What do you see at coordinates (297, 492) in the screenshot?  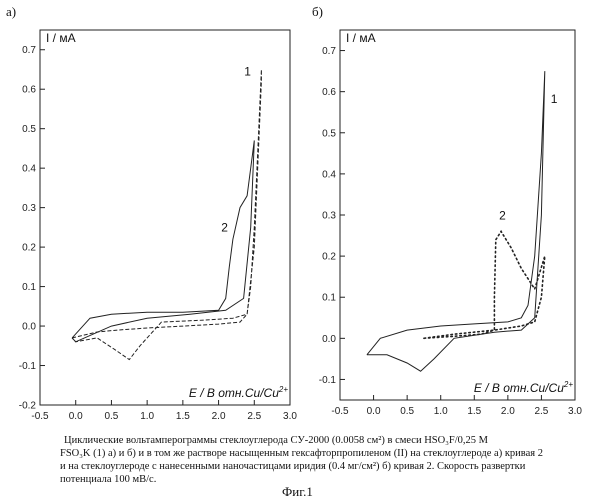 I see `figure-label: Фиг.1` at bounding box center [297, 492].